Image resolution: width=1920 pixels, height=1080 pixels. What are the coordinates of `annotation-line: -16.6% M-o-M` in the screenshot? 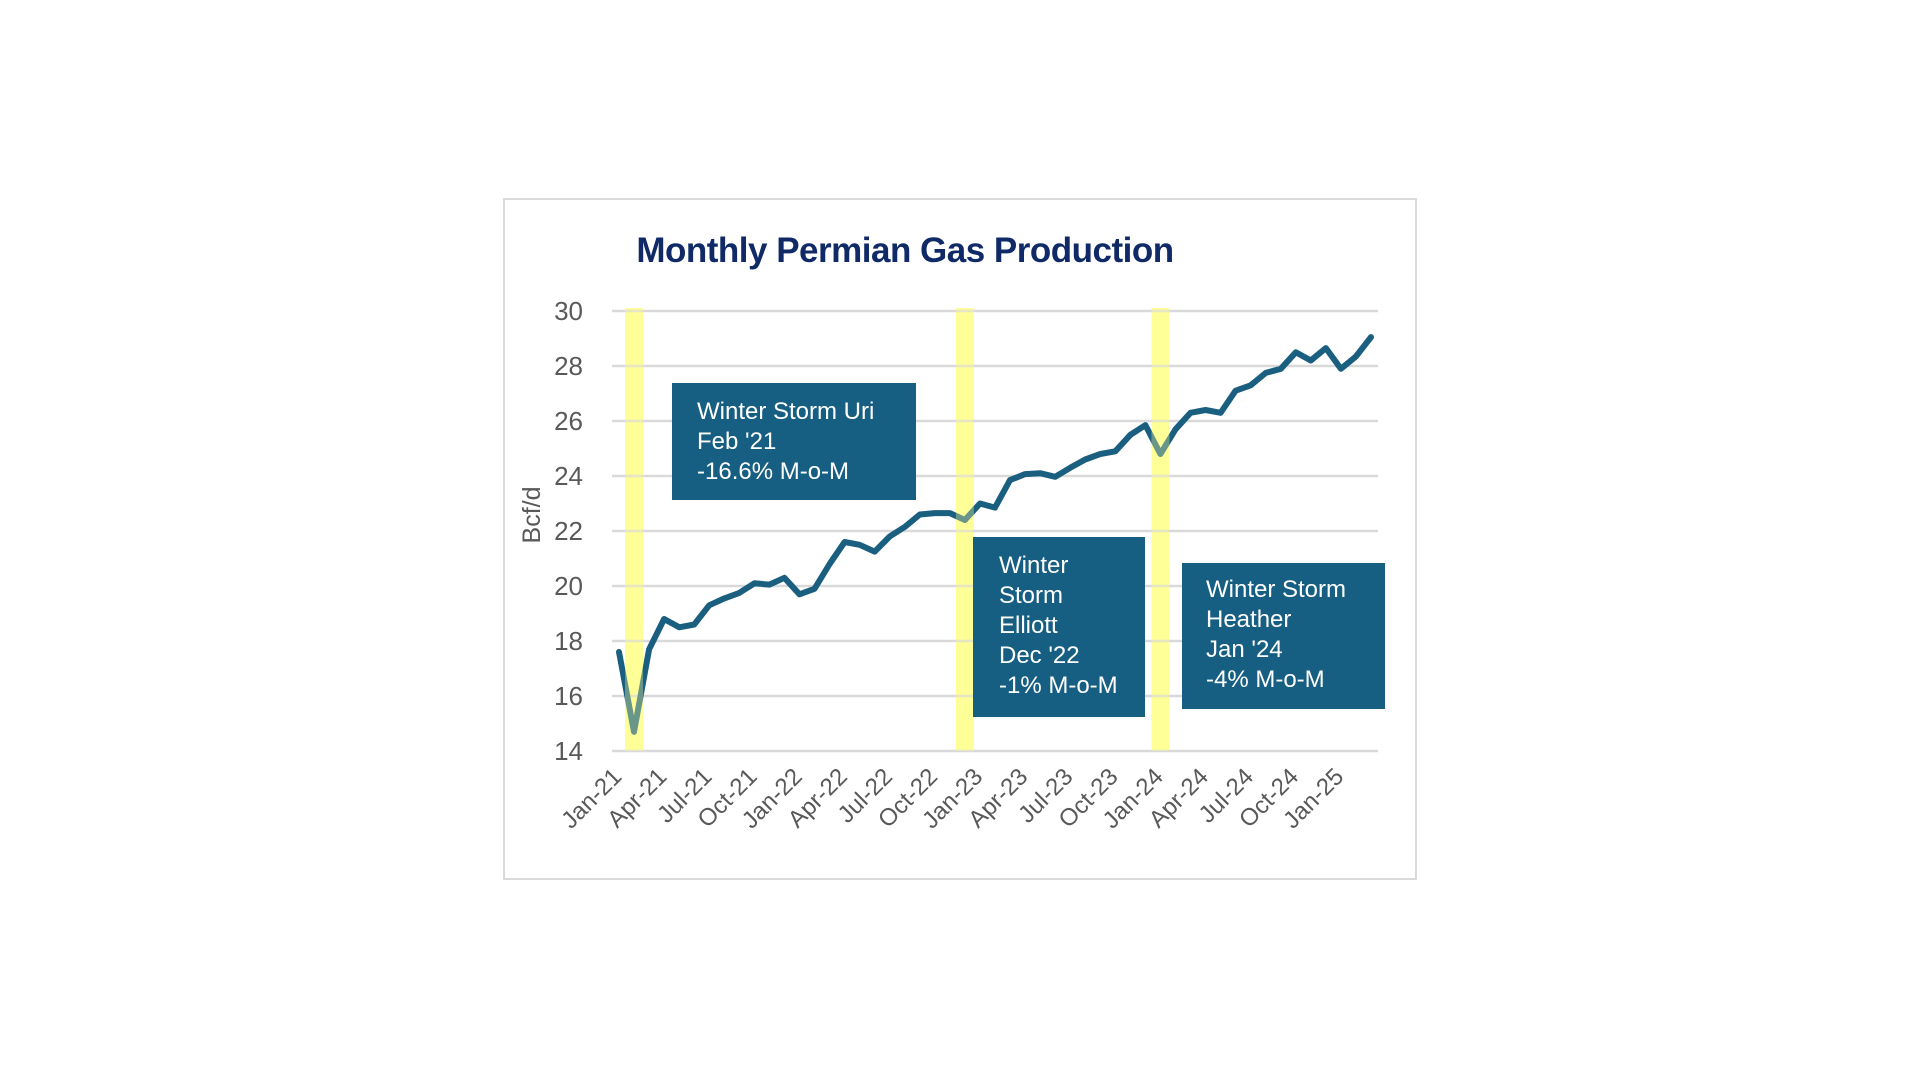 It's located at (773, 471).